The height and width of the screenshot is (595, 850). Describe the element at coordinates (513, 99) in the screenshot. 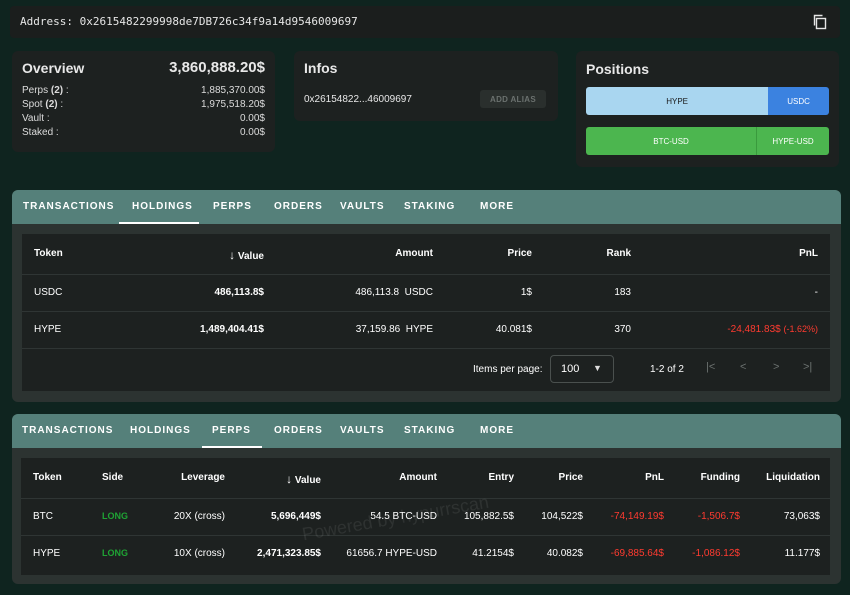

I see `add-alias-button: ADD ALIAS` at that location.